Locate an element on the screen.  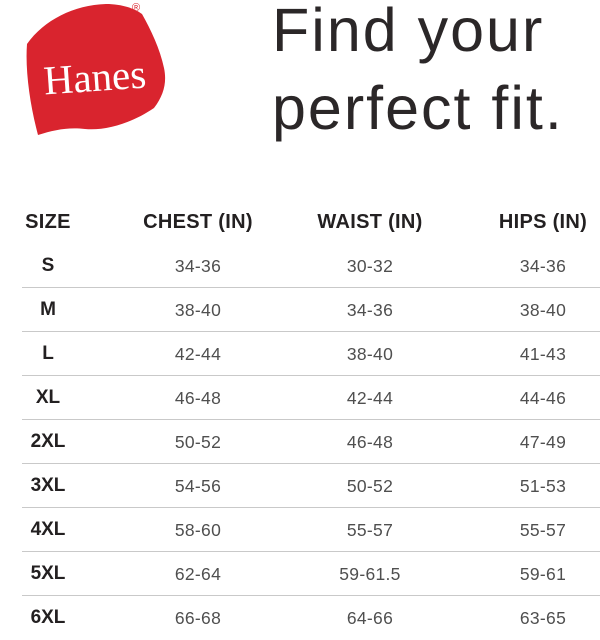
registered-trademark-icon: ® is located at coordinates (136, 8).